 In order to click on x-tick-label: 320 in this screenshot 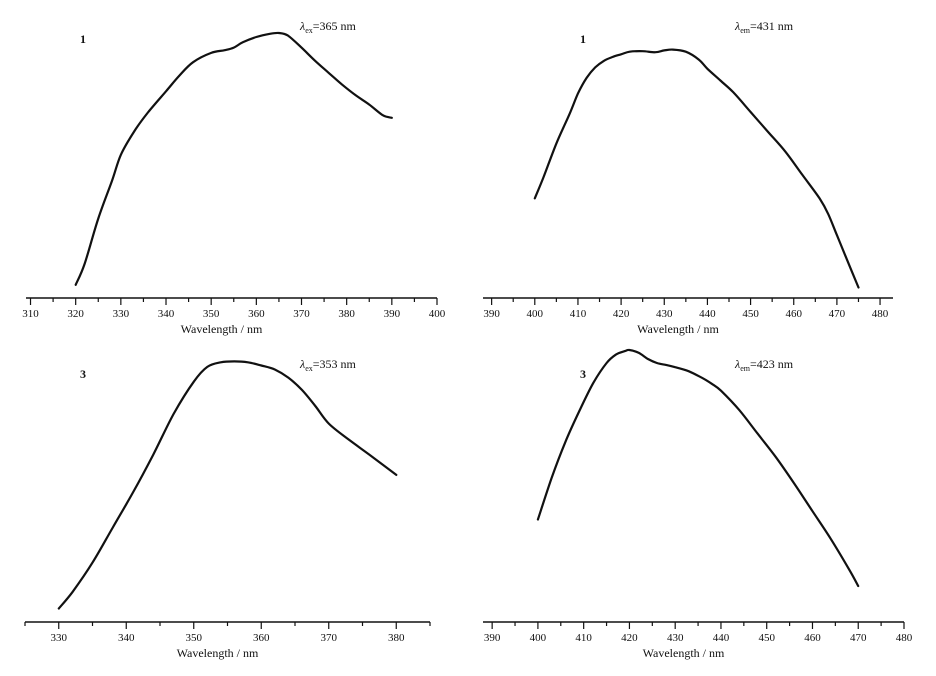, I will do `click(75, 314)`.